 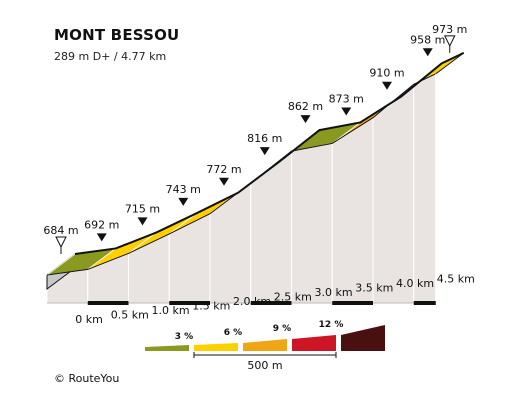 I want to click on elevation-label: 684 m, so click(x=60, y=230).